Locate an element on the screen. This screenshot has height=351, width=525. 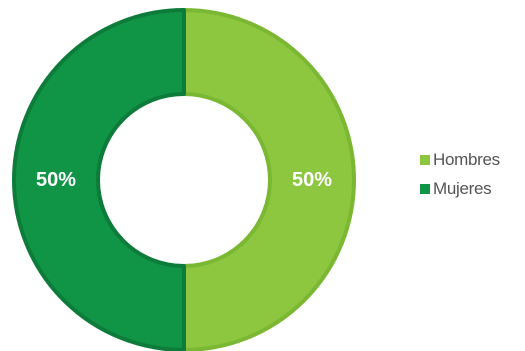
legend-swatch-mujeres is located at coordinates (425, 189).